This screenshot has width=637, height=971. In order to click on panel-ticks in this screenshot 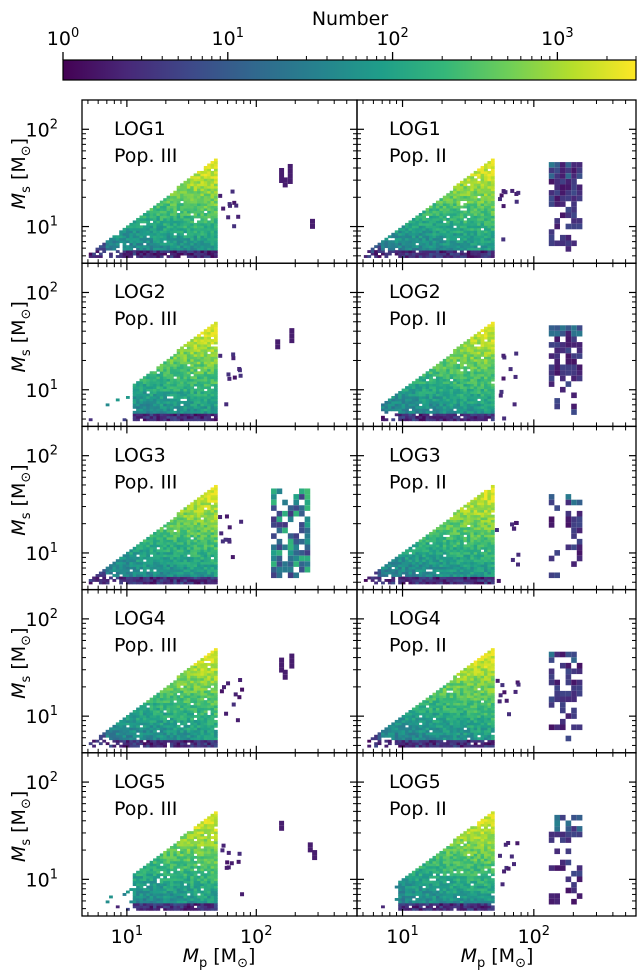, I will do `click(496, 182)`.